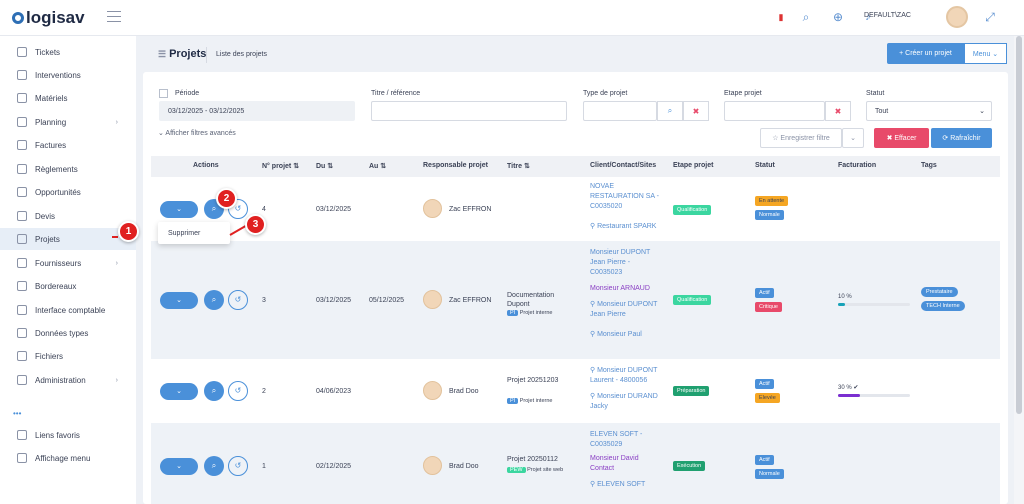  What do you see at coordinates (781, 17) in the screenshot?
I see `flag-icon: ▮` at bounding box center [781, 17].